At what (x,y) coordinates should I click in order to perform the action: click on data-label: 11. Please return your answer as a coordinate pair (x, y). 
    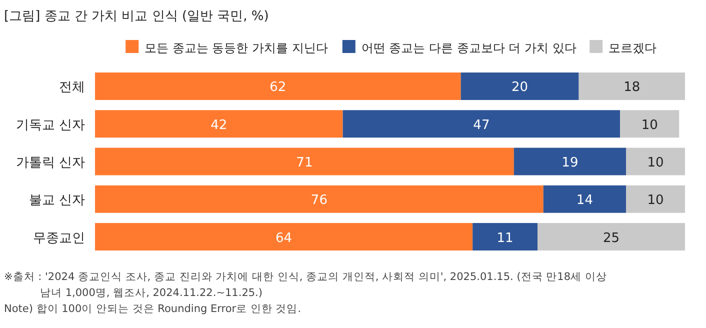
    Looking at the image, I should click on (505, 238).